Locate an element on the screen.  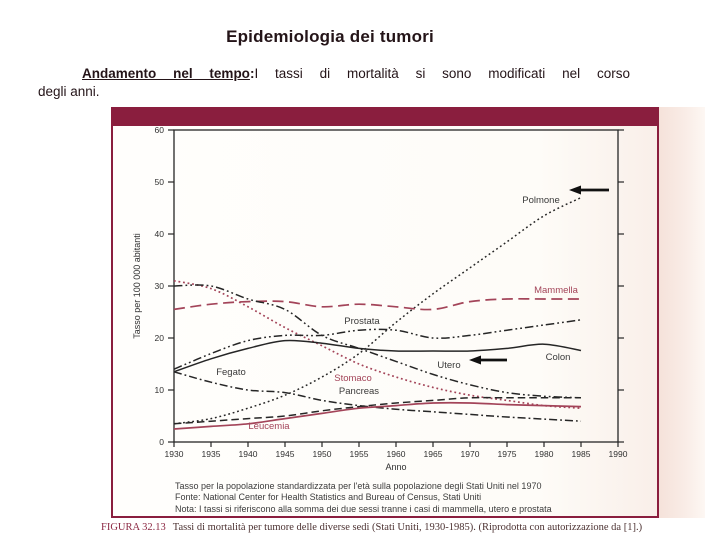
series-label-colon: Colon is located at coordinates (558, 357).